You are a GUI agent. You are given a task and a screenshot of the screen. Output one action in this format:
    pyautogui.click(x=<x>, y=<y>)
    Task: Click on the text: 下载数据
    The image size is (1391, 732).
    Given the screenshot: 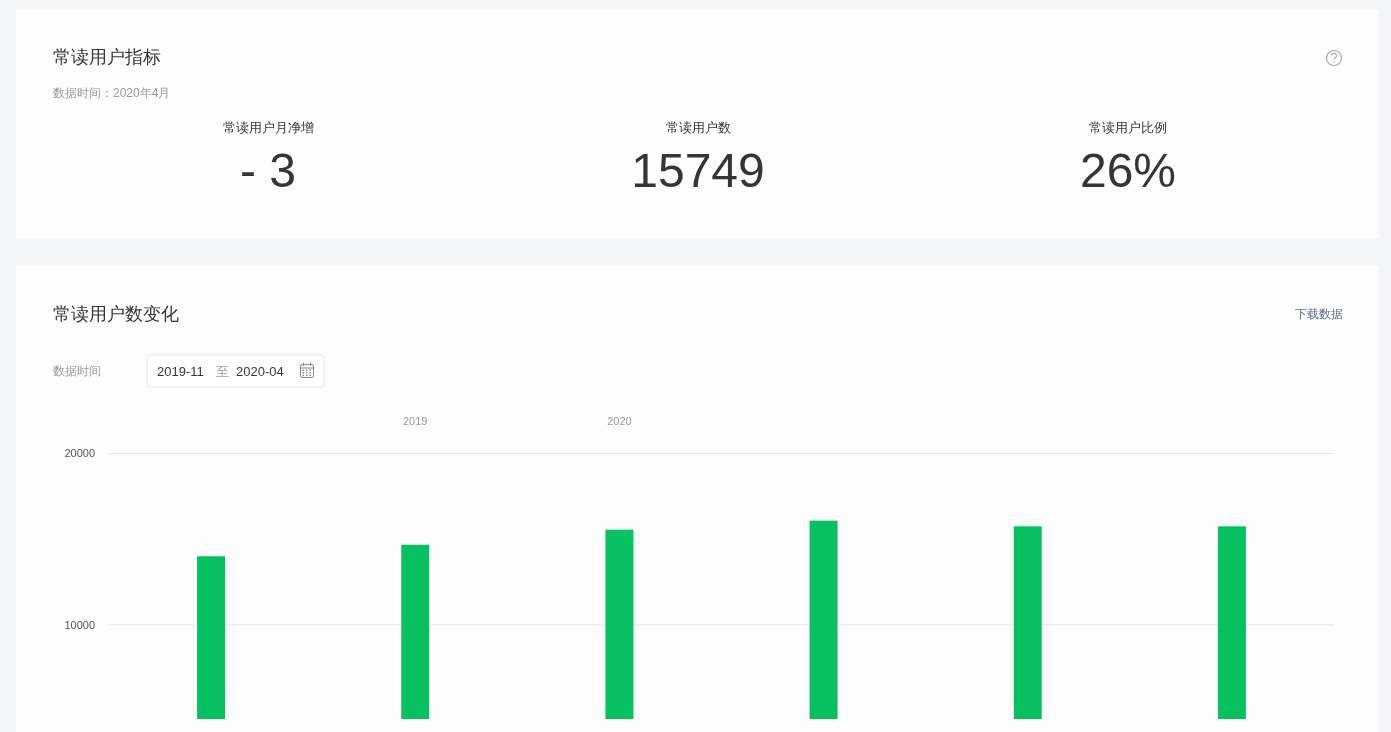 What is the action you would take?
    pyautogui.click(x=1319, y=314)
    